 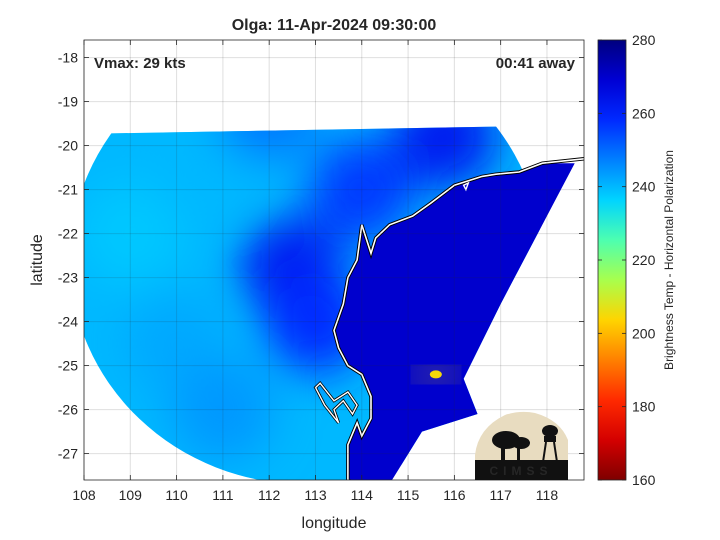 What do you see at coordinates (68, 102) in the screenshot?
I see `y-tick-label: -19` at bounding box center [68, 102].